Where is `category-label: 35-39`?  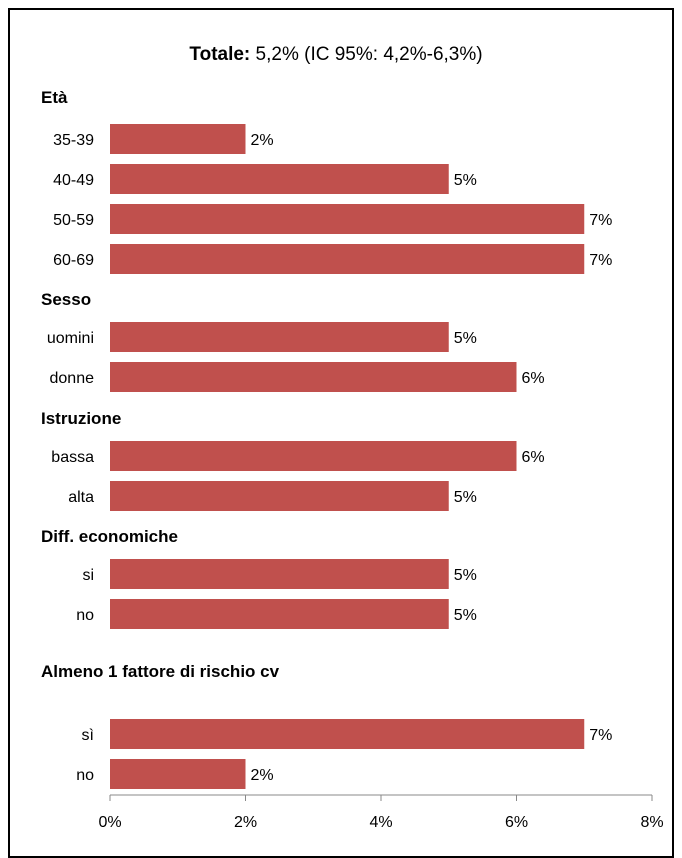
category-label: 35-39 is located at coordinates (73, 140).